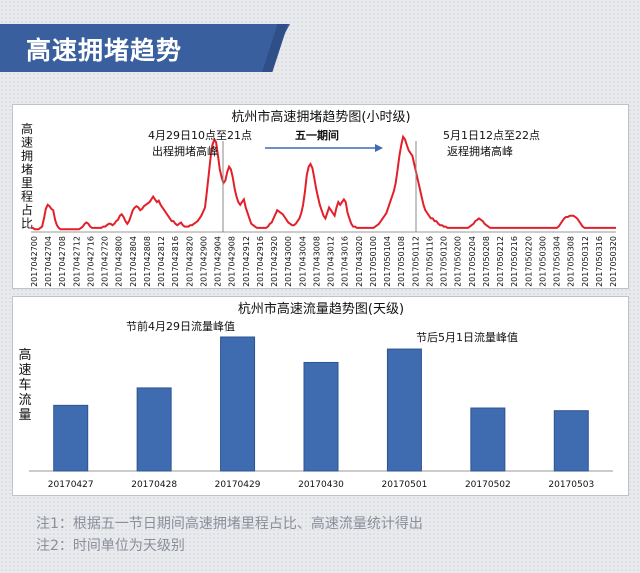 The height and width of the screenshot is (573, 640). I want to click on x-tick-label: 2017050112, so click(415, 261).